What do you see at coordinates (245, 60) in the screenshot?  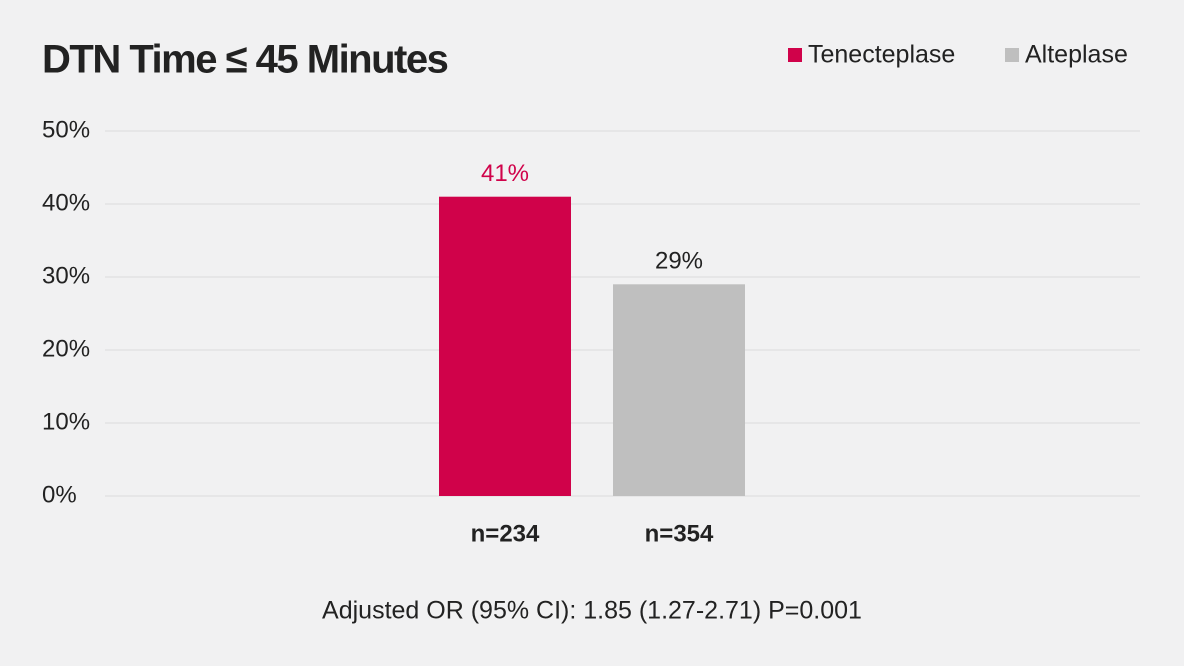 I see `chart-title: DTN Time ≤ 45 Minutes` at bounding box center [245, 60].